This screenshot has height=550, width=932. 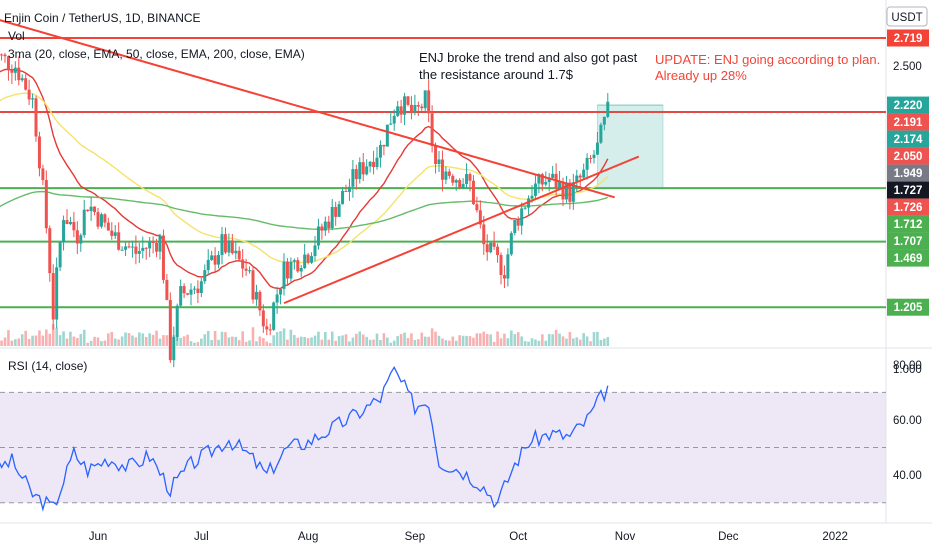 What do you see at coordinates (304, 210) in the screenshot?
I see `ema-200-line` at bounding box center [304, 210].